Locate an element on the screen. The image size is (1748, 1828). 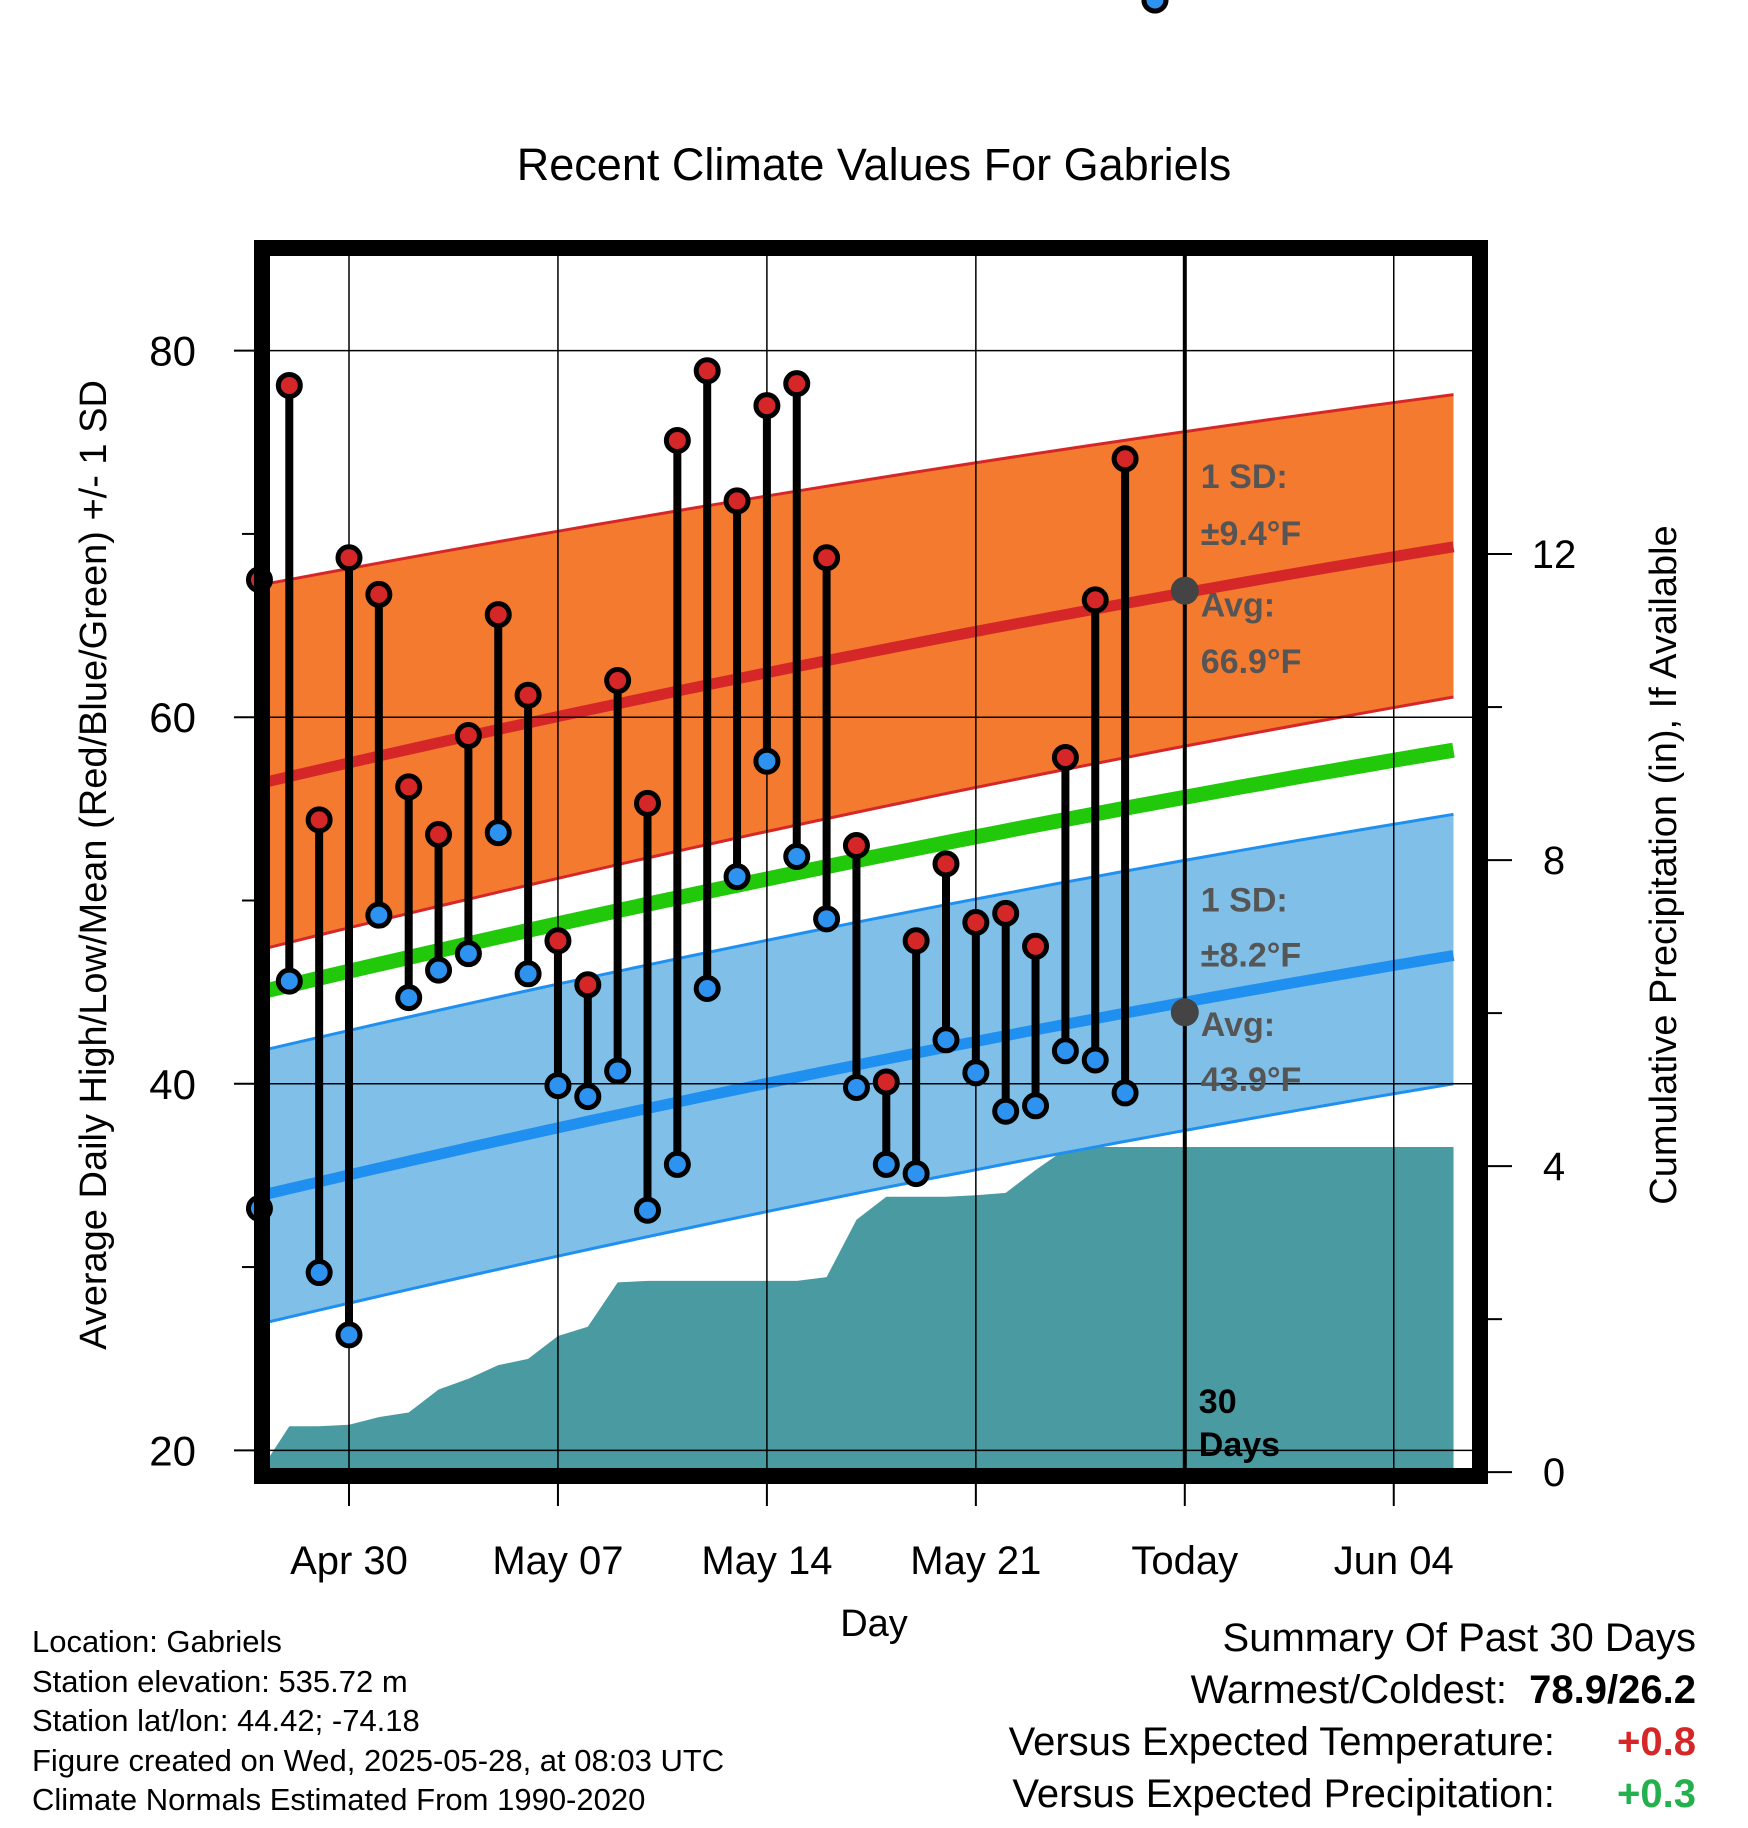
normal-low-sd-band-lower-edge is located at coordinates (858, 1204).